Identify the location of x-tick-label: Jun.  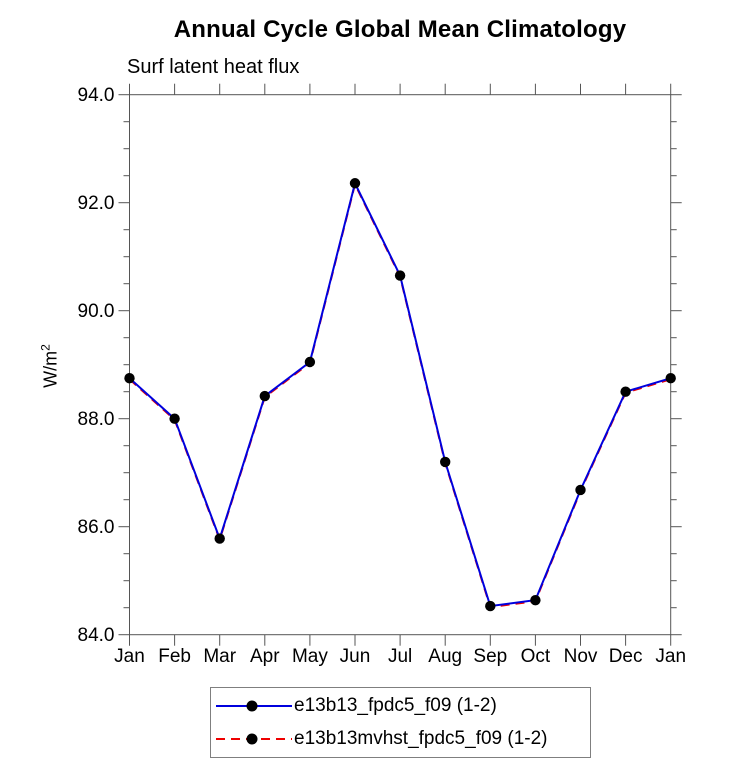
(355, 656).